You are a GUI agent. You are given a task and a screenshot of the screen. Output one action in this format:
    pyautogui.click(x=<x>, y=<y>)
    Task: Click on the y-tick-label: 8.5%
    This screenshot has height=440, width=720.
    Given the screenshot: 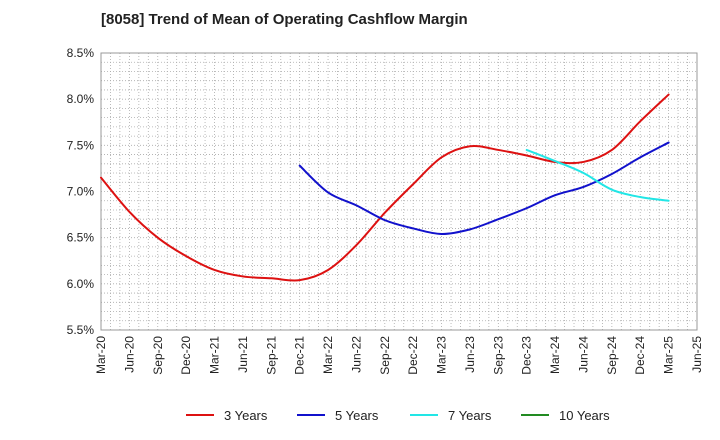 What is the action you would take?
    pyautogui.click(x=81, y=53)
    